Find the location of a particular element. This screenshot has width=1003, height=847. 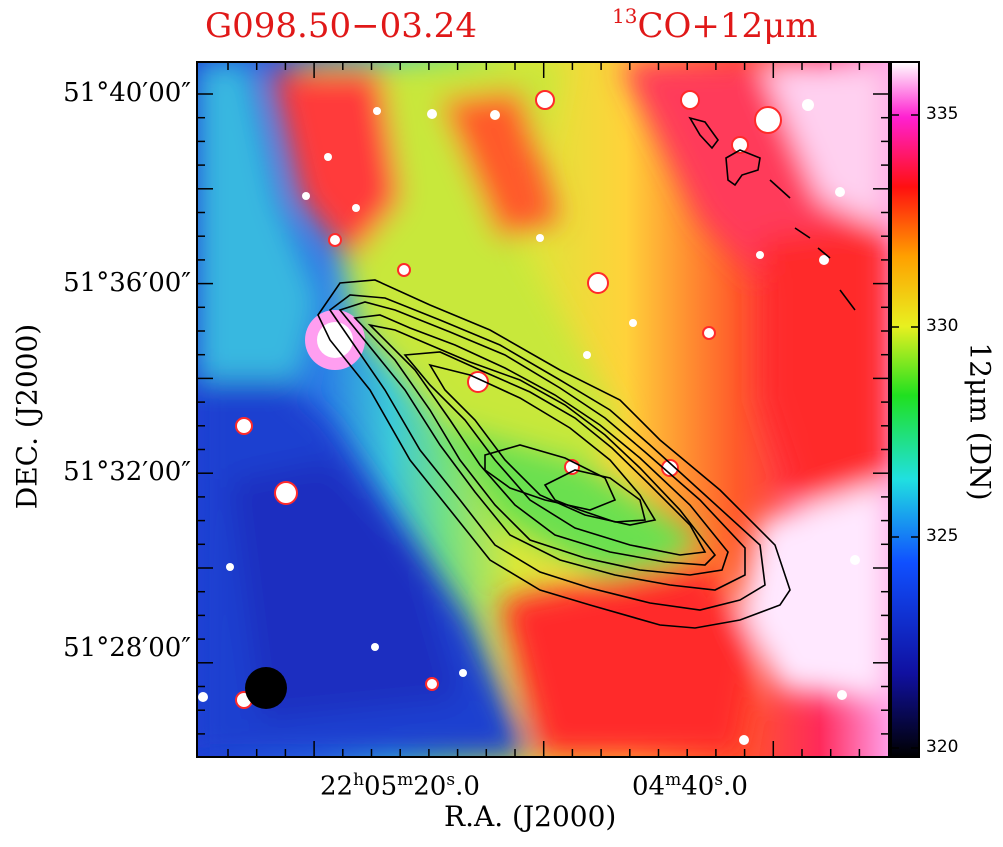

x-tick-minutes: 05 is located at coordinates (381, 786).